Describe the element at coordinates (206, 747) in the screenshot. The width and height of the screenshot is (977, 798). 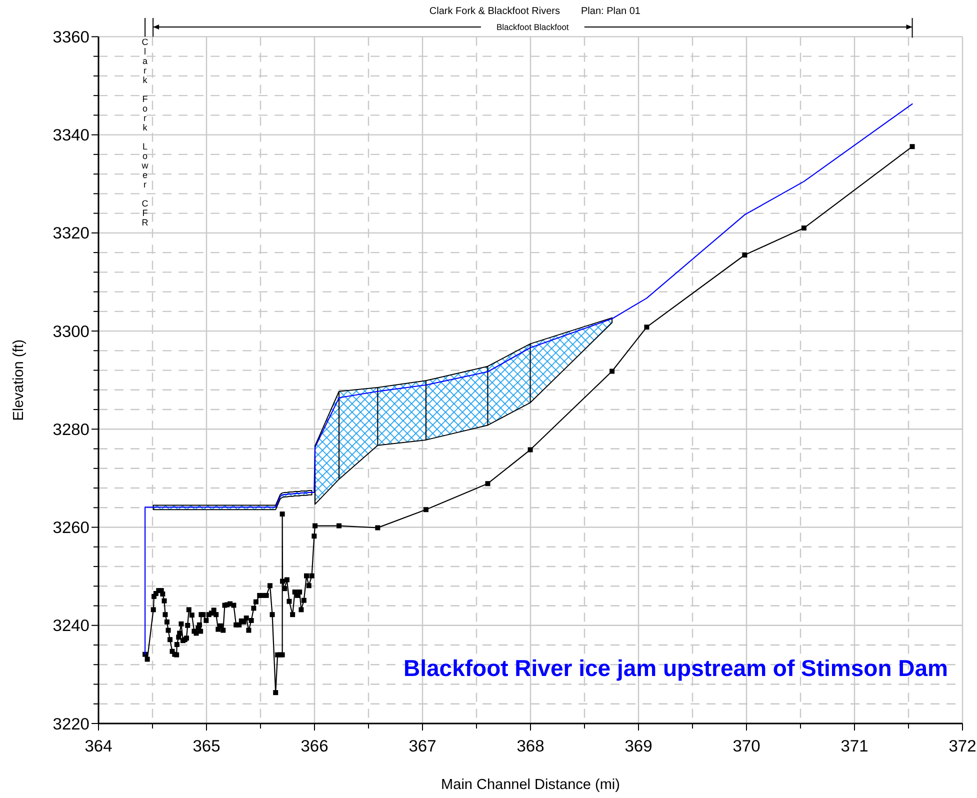
I see `x-tick-label: 365` at that location.